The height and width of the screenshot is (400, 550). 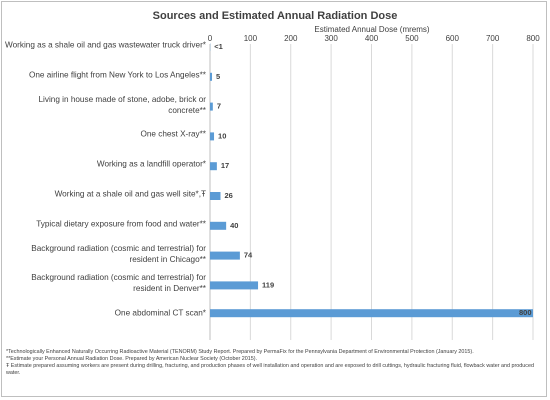 What do you see at coordinates (218, 76) in the screenshot?
I see `data-label: 5` at bounding box center [218, 76].